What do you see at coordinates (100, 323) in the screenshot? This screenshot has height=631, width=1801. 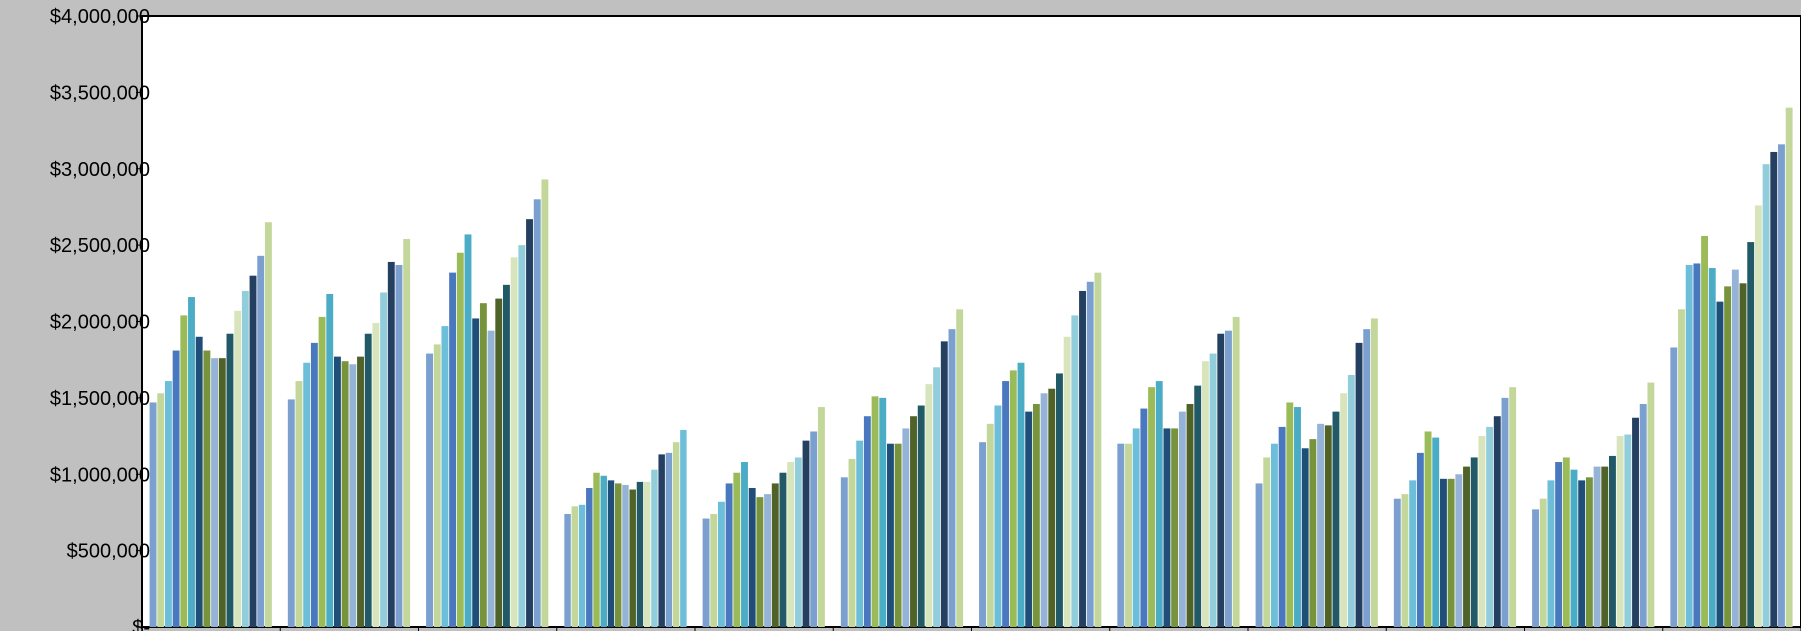 I see `y-tick-label: $2,000,000` at bounding box center [100, 323].